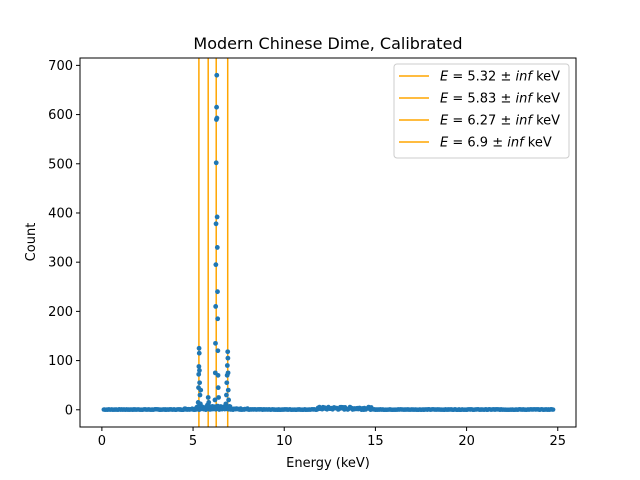 The width and height of the screenshot is (640, 480). I want to click on y-axis-ticks: 0 100 200 300 400 500 600 700, so click(64, 238).